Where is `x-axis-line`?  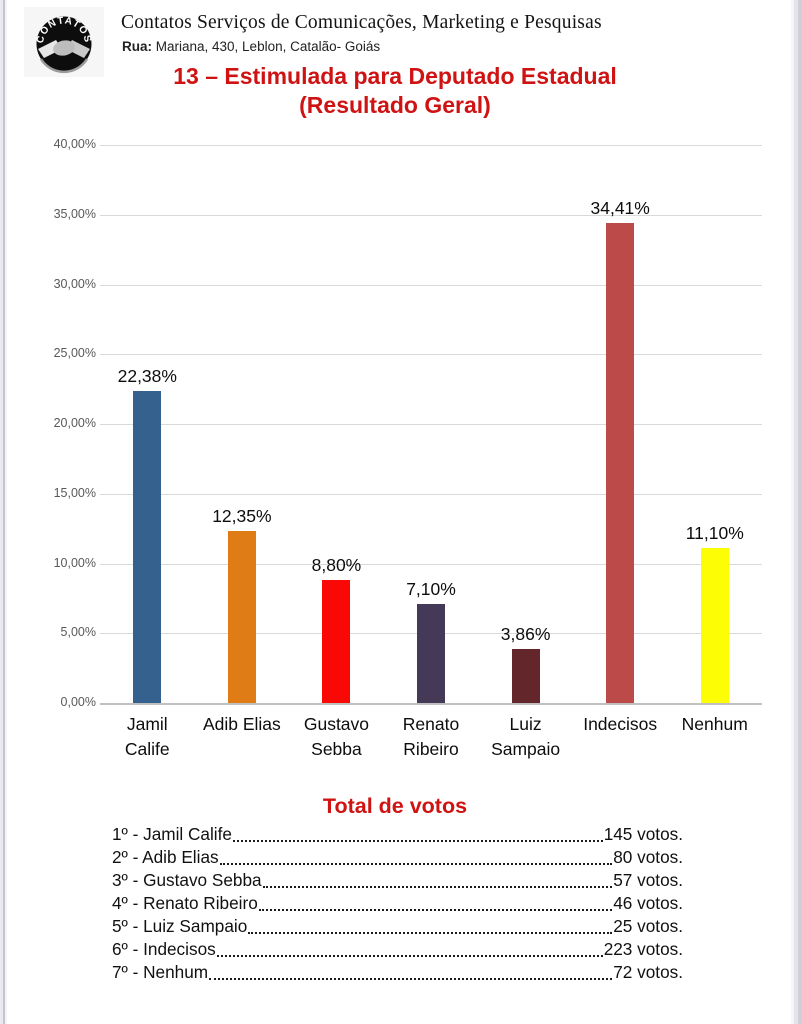 x-axis-line is located at coordinates (431, 704).